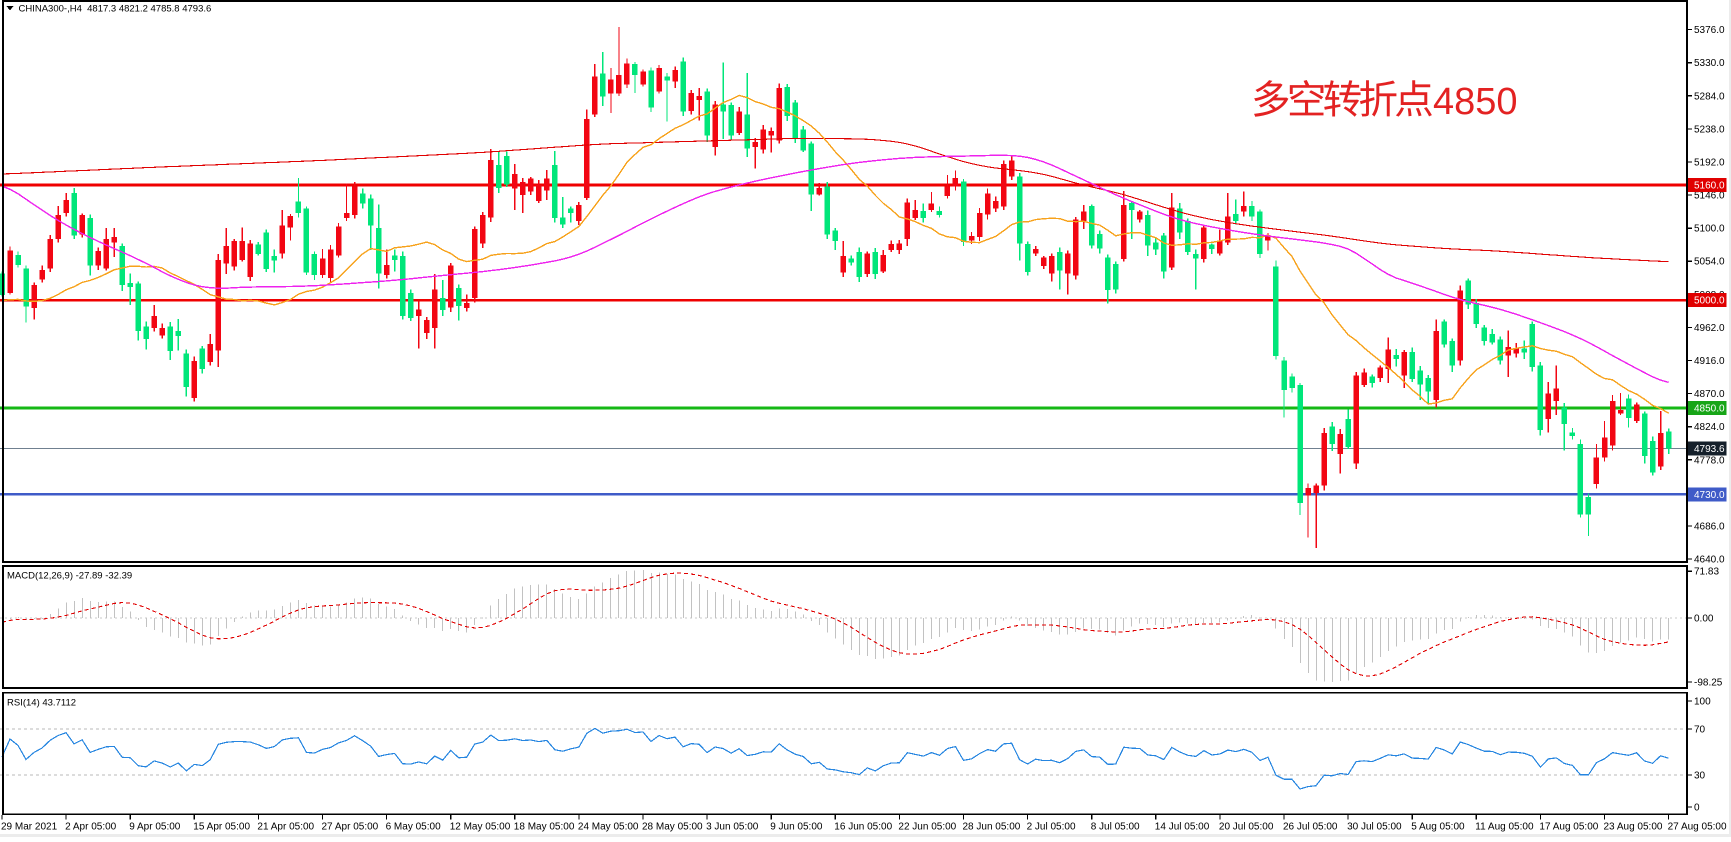 This screenshot has height=842, width=1731. Describe the element at coordinates (992, 827) in the screenshot. I see `svg-text: 28 Jun 05:00` at that location.